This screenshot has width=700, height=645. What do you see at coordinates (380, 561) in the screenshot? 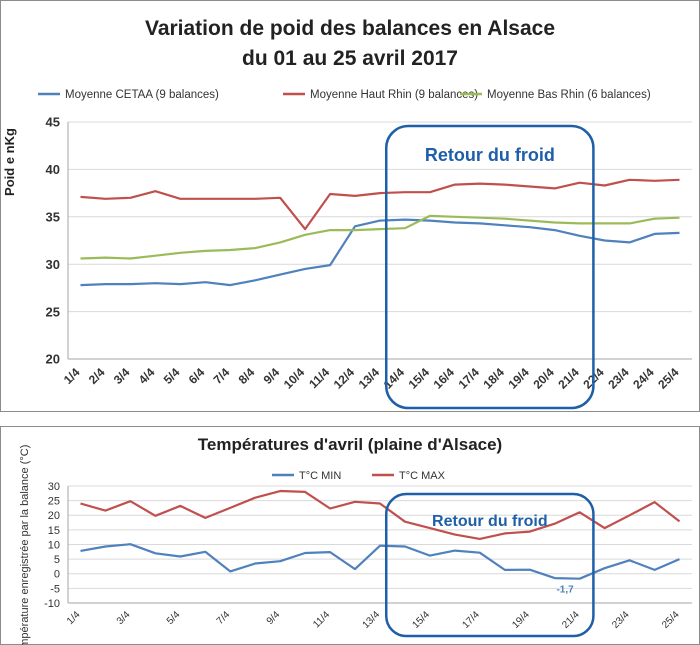
I see `series-line-t-c-min` at bounding box center [380, 561].